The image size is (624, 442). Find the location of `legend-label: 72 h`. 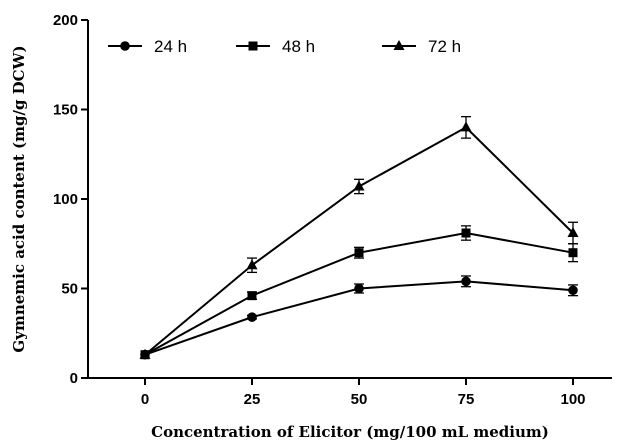

legend-label: 72 h is located at coordinates (444, 46).